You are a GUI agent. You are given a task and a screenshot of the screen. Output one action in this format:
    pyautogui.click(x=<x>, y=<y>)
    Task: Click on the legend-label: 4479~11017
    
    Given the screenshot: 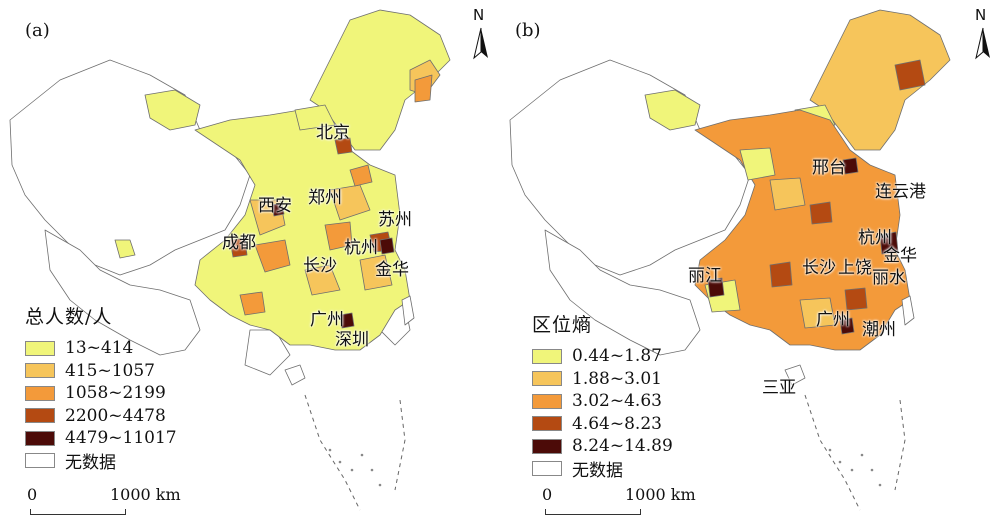 What is the action you would take?
    pyautogui.click(x=121, y=438)
    